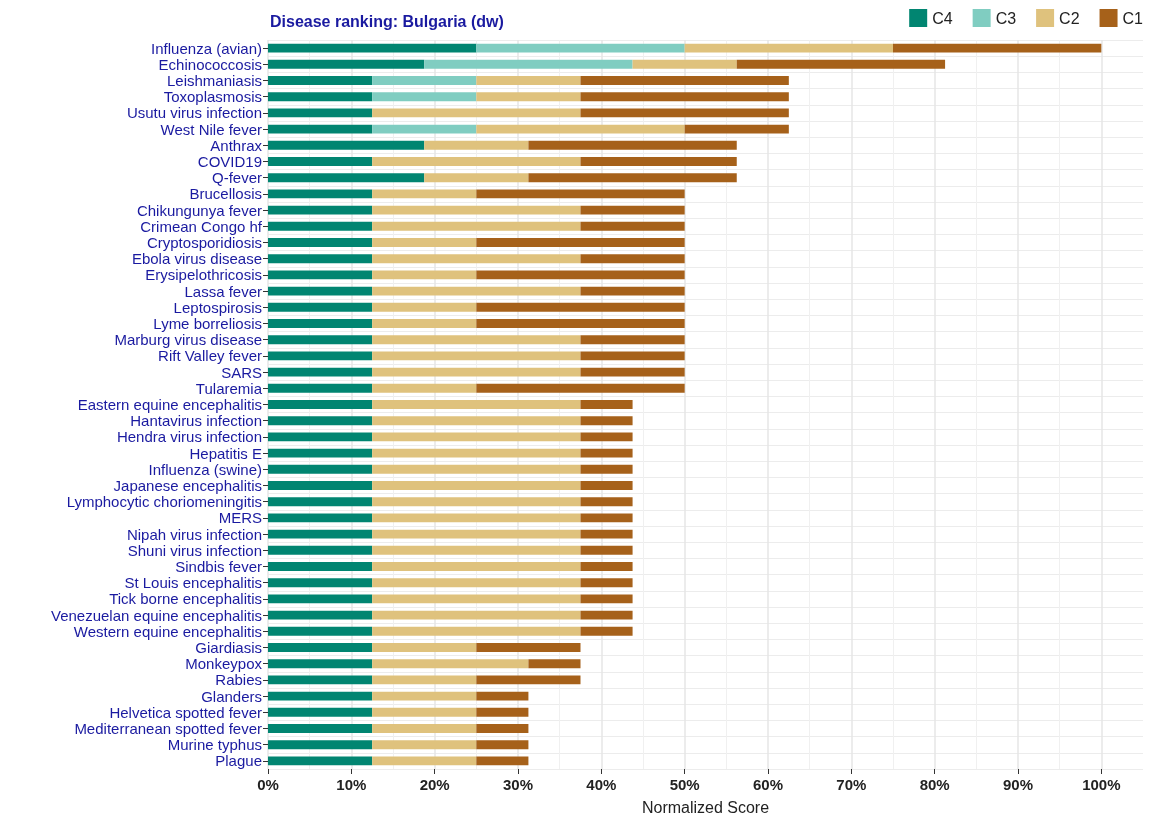 This screenshot has height=821, width=1158. Describe the element at coordinates (196, 259) in the screenshot. I see `y-tick-label: Ebola virus disease` at that location.